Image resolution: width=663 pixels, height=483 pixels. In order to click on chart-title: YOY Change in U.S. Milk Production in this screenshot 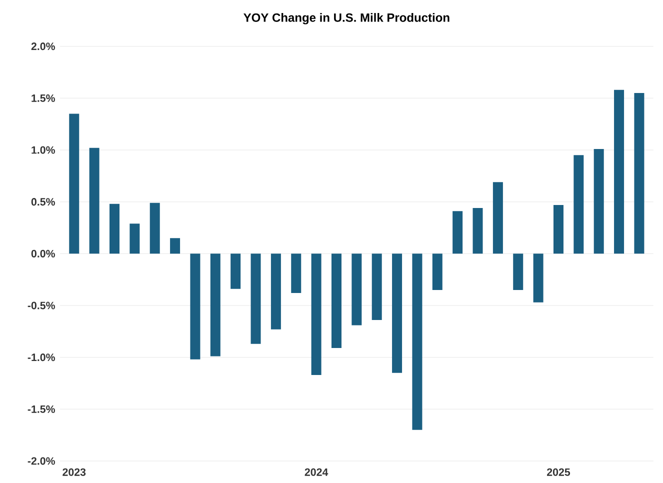, I will do `click(347, 18)`.